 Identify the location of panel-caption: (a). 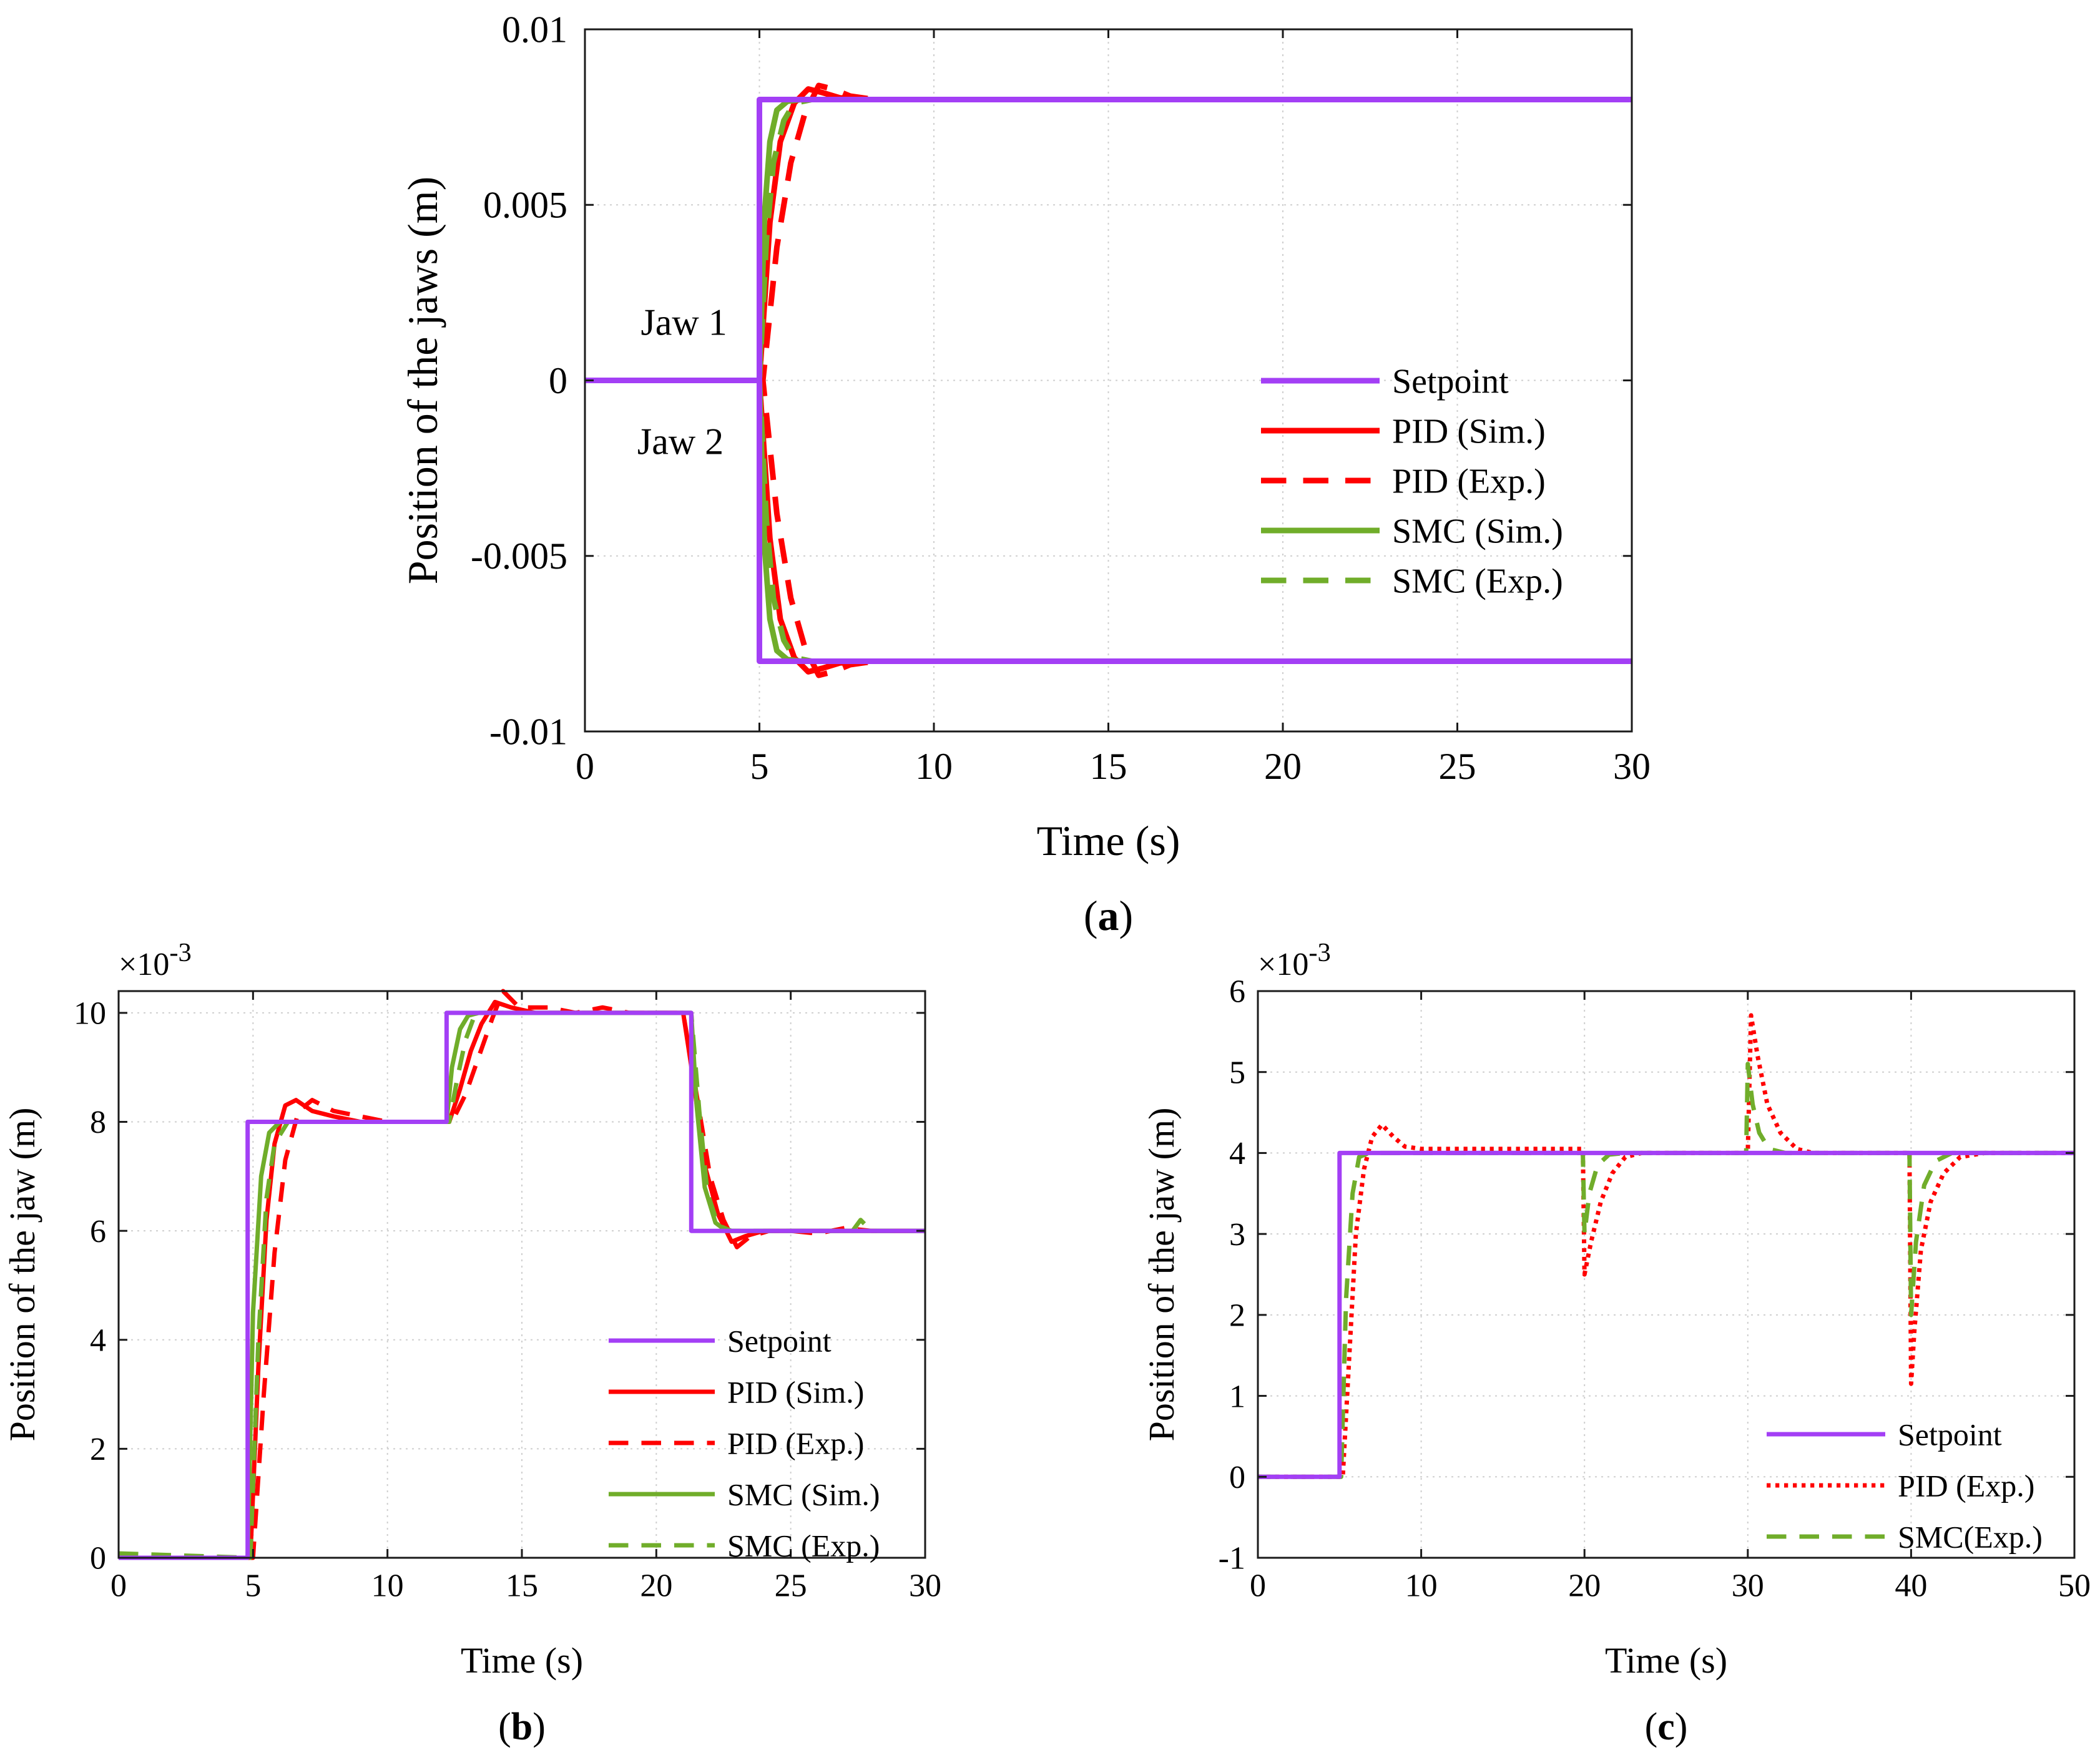
(1108, 915).